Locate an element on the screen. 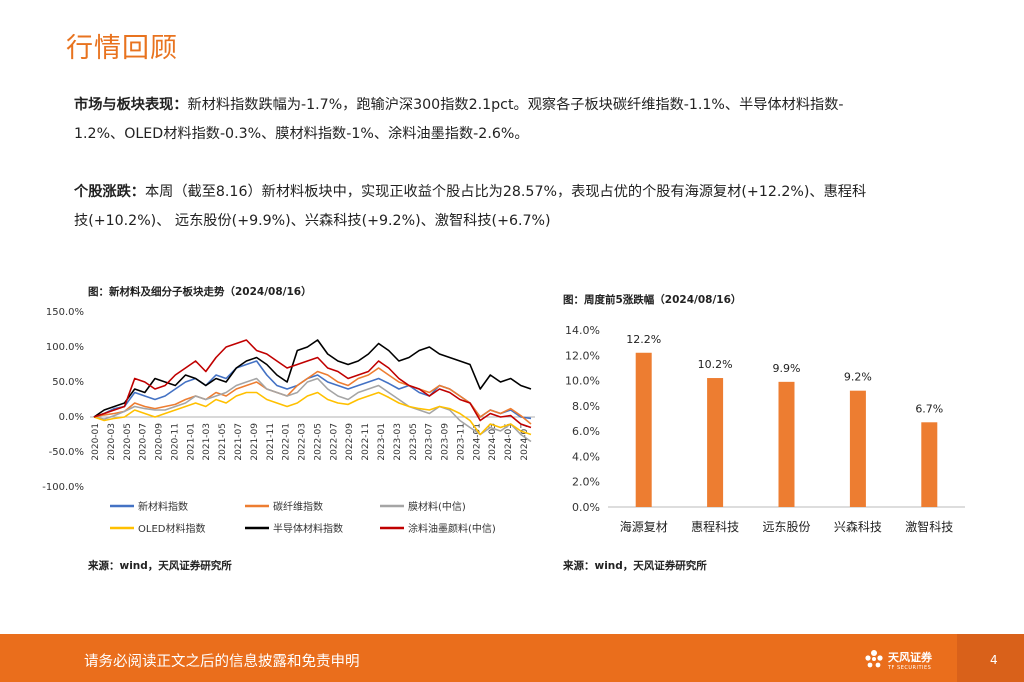  line-chart-caption: 图：新材料及细分子板块走势（2024/08/16） is located at coordinates (200, 292).